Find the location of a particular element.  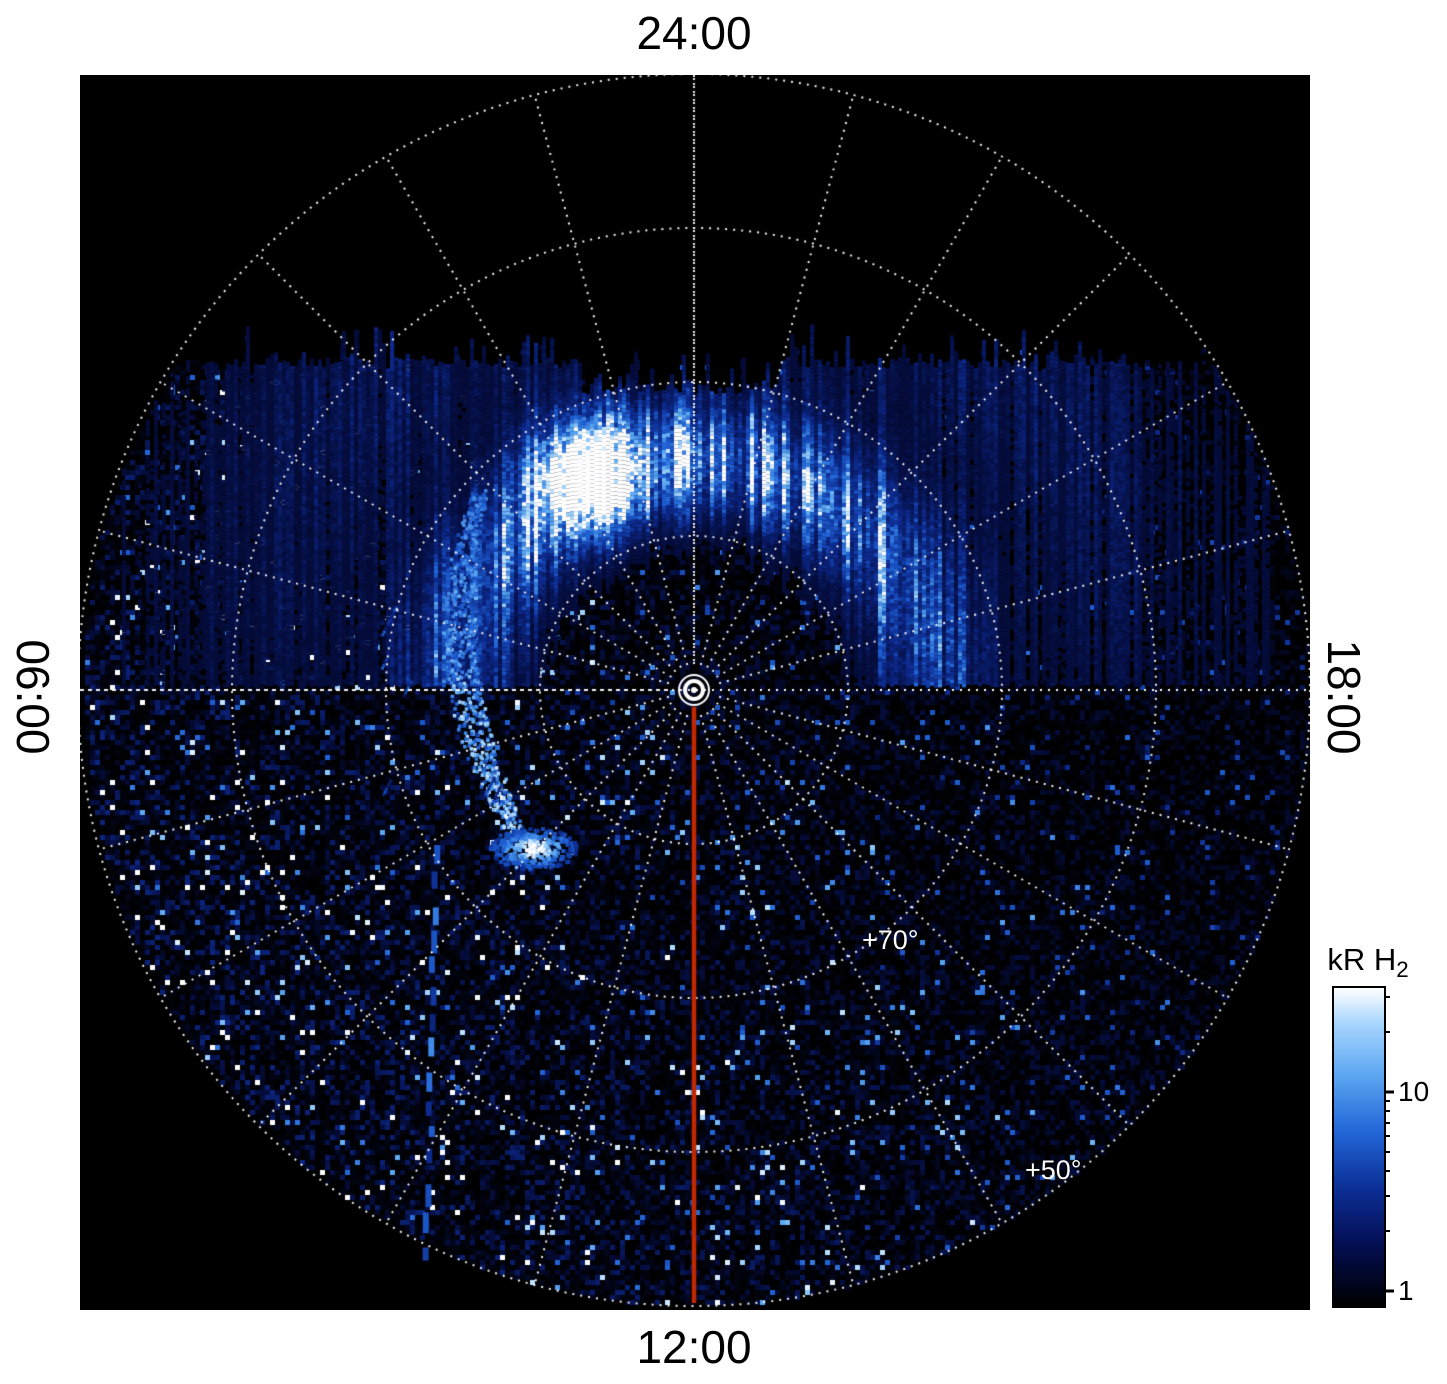

colorbar-gradient is located at coordinates (1359, 1147).